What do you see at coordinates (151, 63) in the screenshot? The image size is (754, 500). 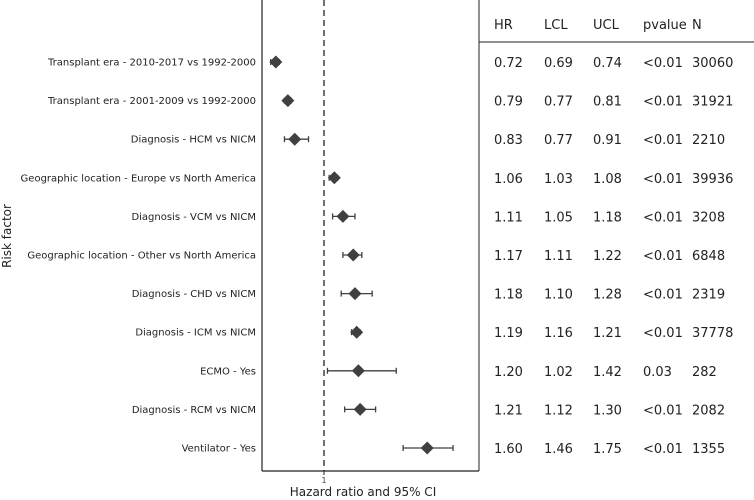 I see `row-label: Transplant era - 2010-2017 vs 1992-2000` at bounding box center [151, 63].